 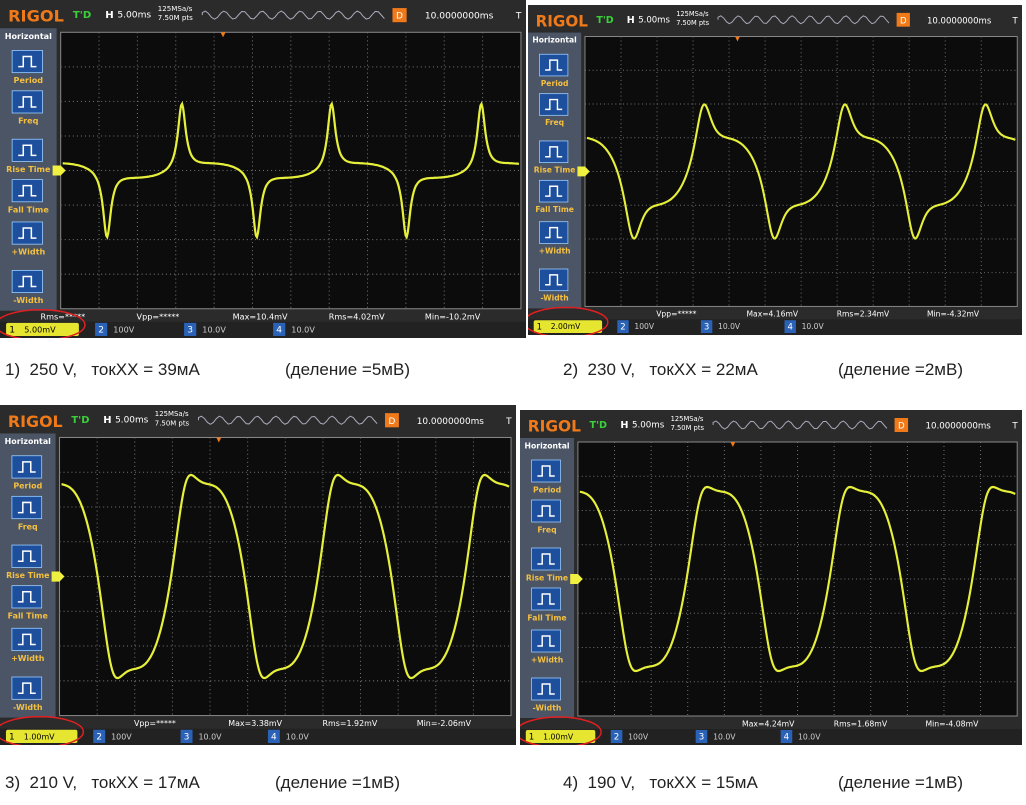 I want to click on measurement: Rms=1.92mV, so click(x=350, y=723).